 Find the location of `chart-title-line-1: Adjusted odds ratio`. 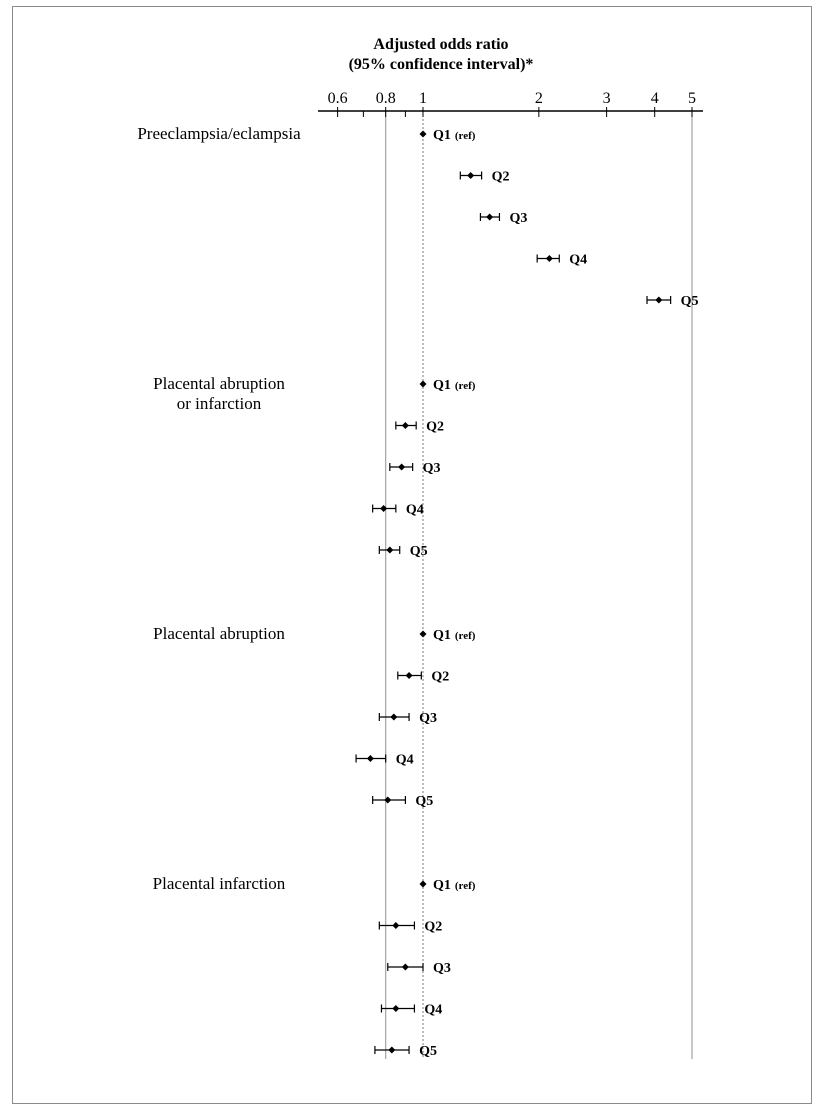

chart-title-line-1: Adjusted odds ratio is located at coordinates (440, 44).